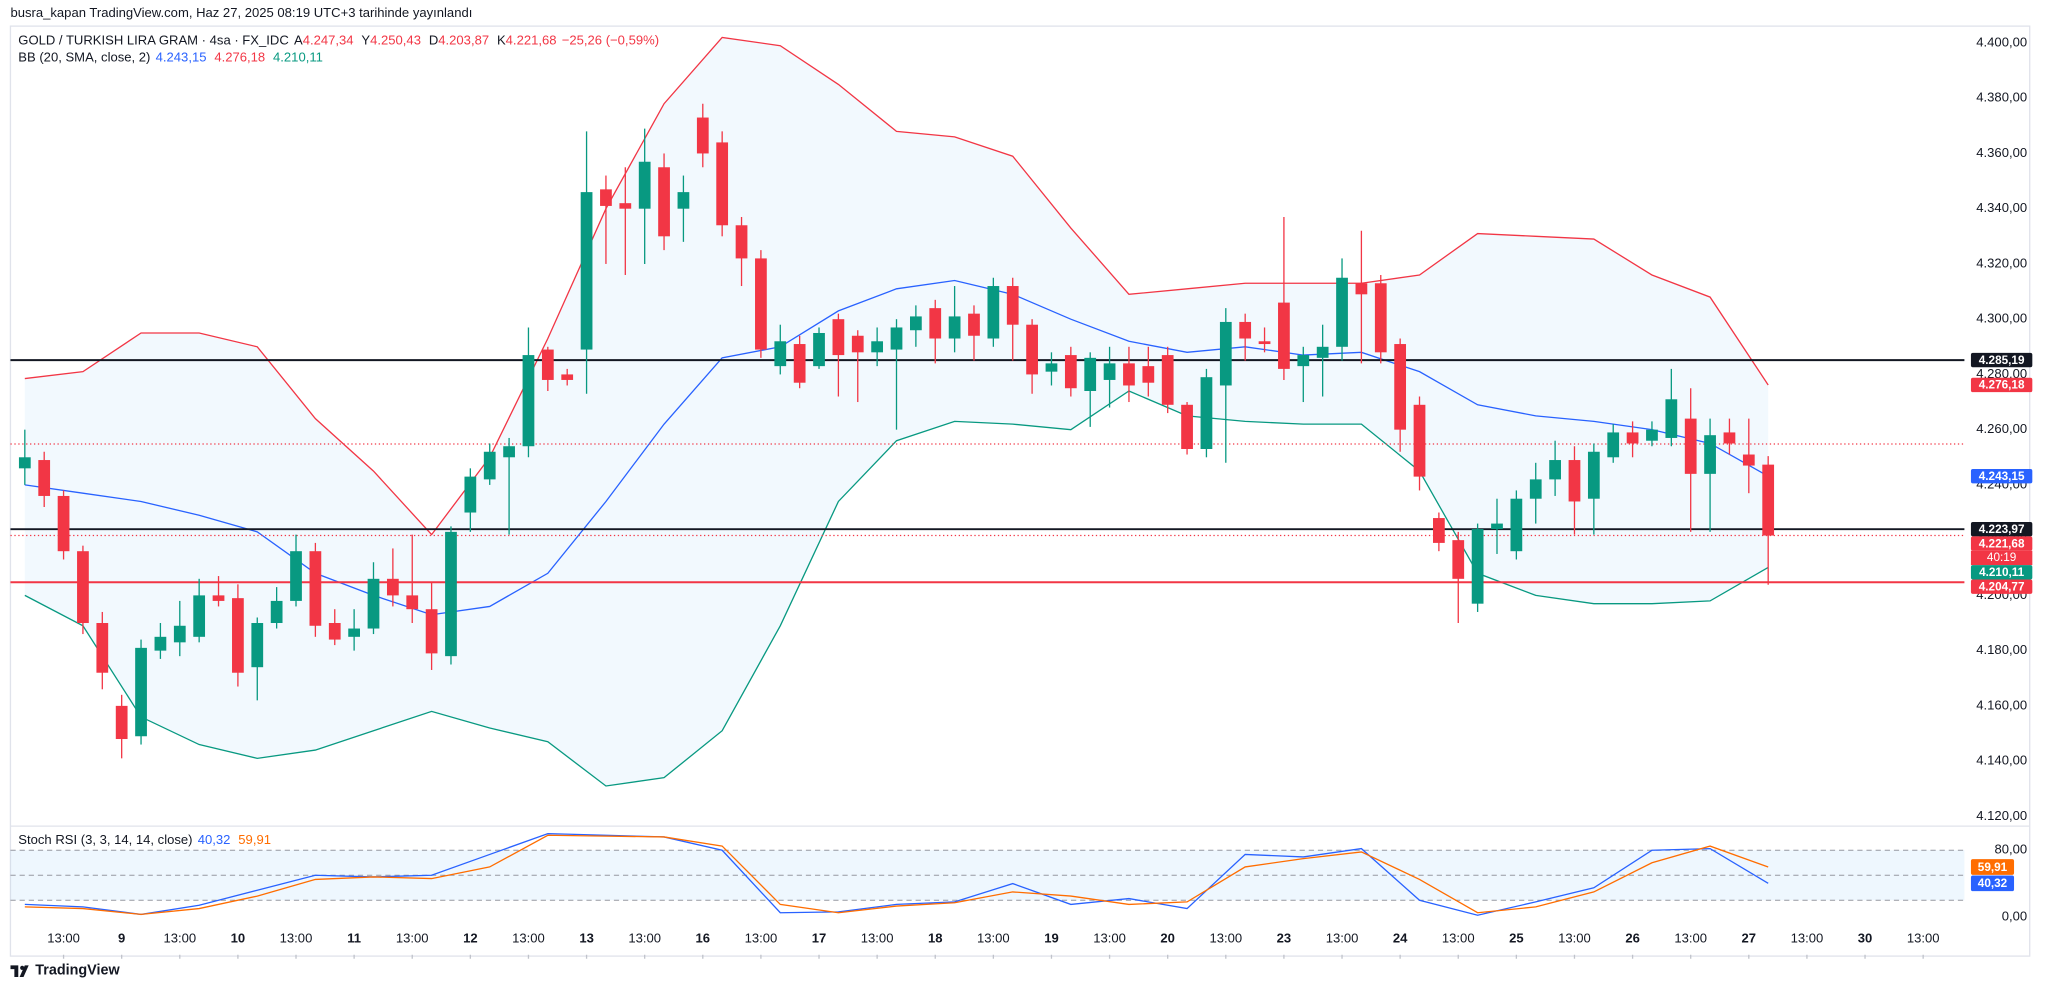  I want to click on x-tick-label: 25, so click(1516, 938).